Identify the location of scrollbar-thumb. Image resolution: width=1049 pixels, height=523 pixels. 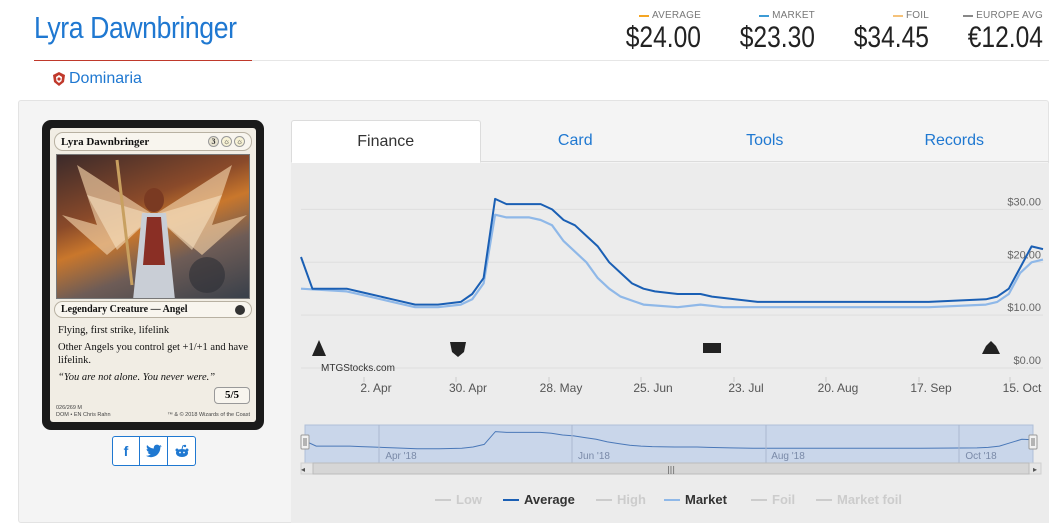
(671, 468).